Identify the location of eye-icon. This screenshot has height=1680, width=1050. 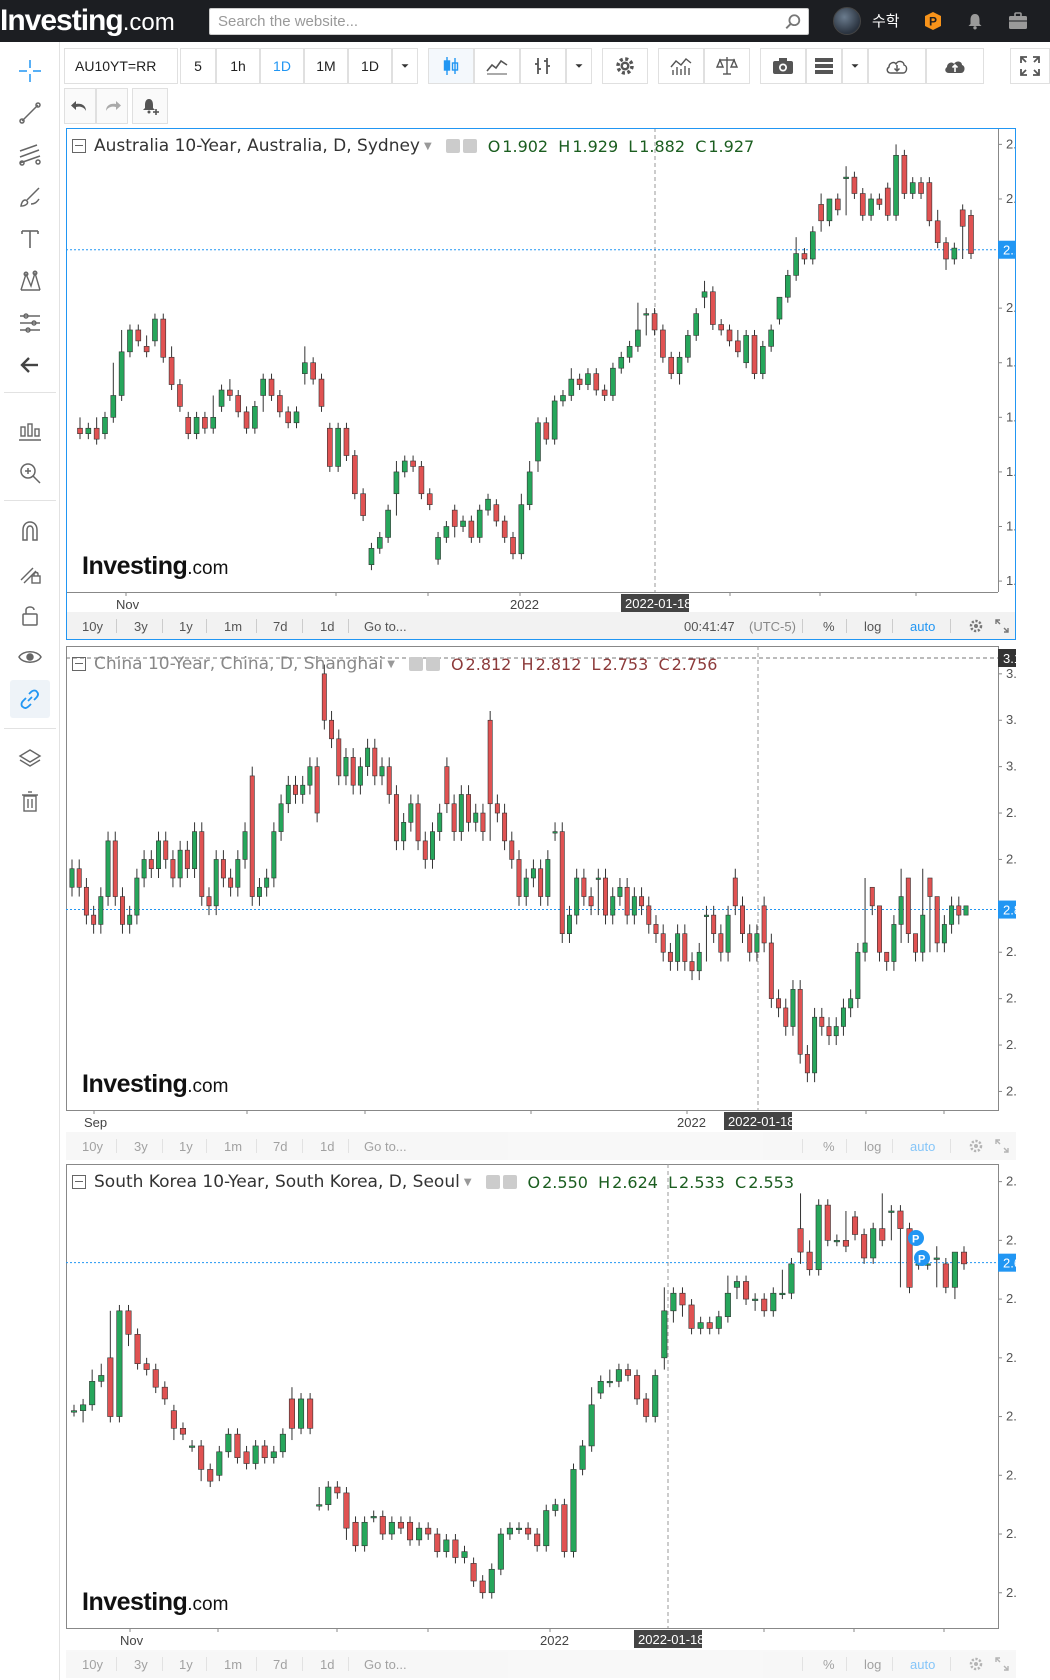
(30, 657).